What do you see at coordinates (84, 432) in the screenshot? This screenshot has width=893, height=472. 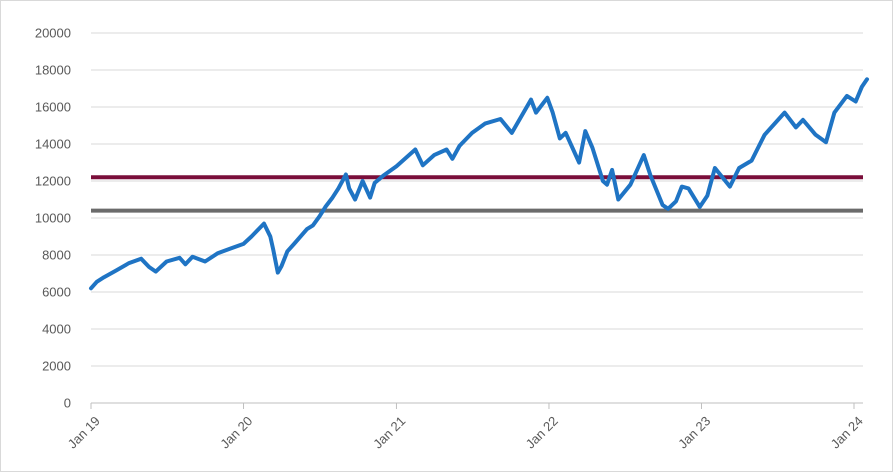 I see `x-tick-label: Jan 19` at bounding box center [84, 432].